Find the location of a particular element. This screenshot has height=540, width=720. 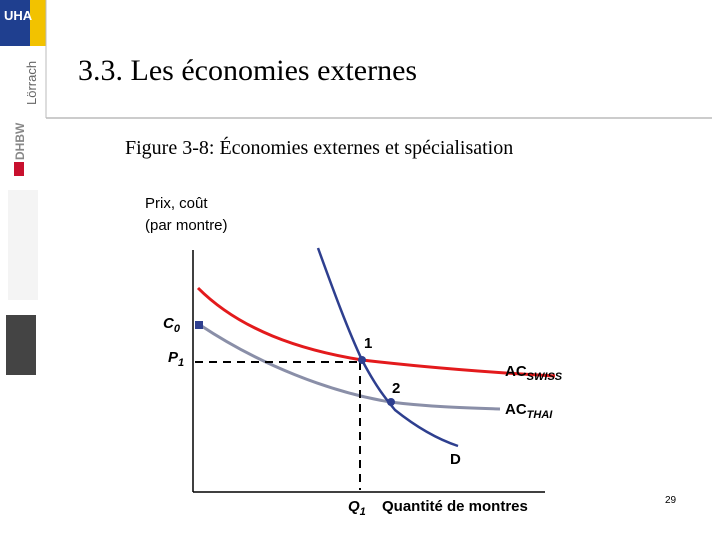

page-number: 29 is located at coordinates (671, 500).